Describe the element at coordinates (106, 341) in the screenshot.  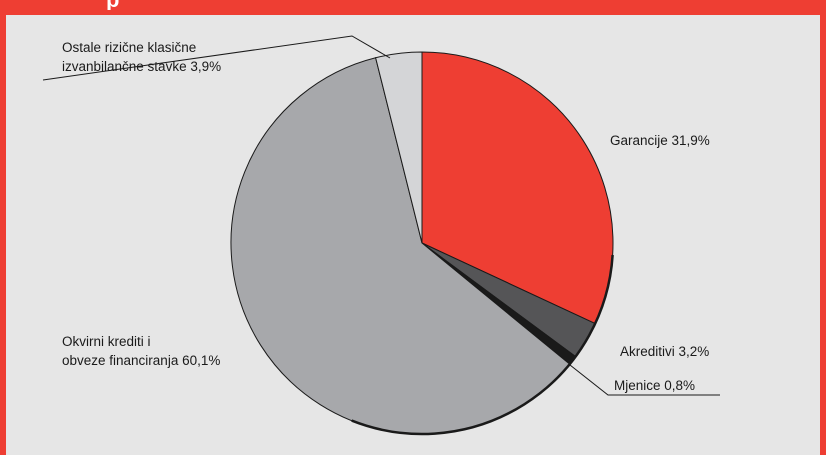
I see `label-okvirni-line1: Okvirni krediti i` at that location.